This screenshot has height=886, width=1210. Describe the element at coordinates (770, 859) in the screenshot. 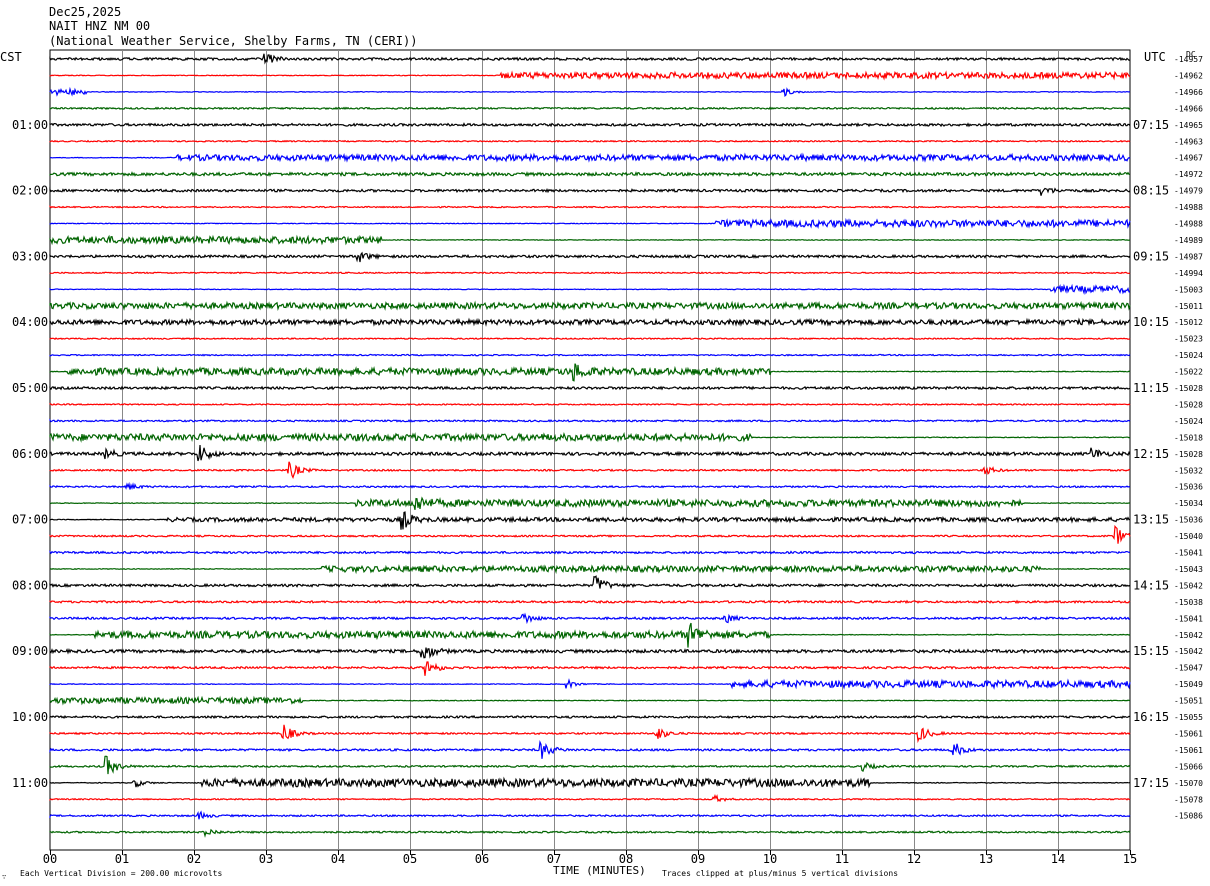

I see `x-tick-label: 10` at that location.